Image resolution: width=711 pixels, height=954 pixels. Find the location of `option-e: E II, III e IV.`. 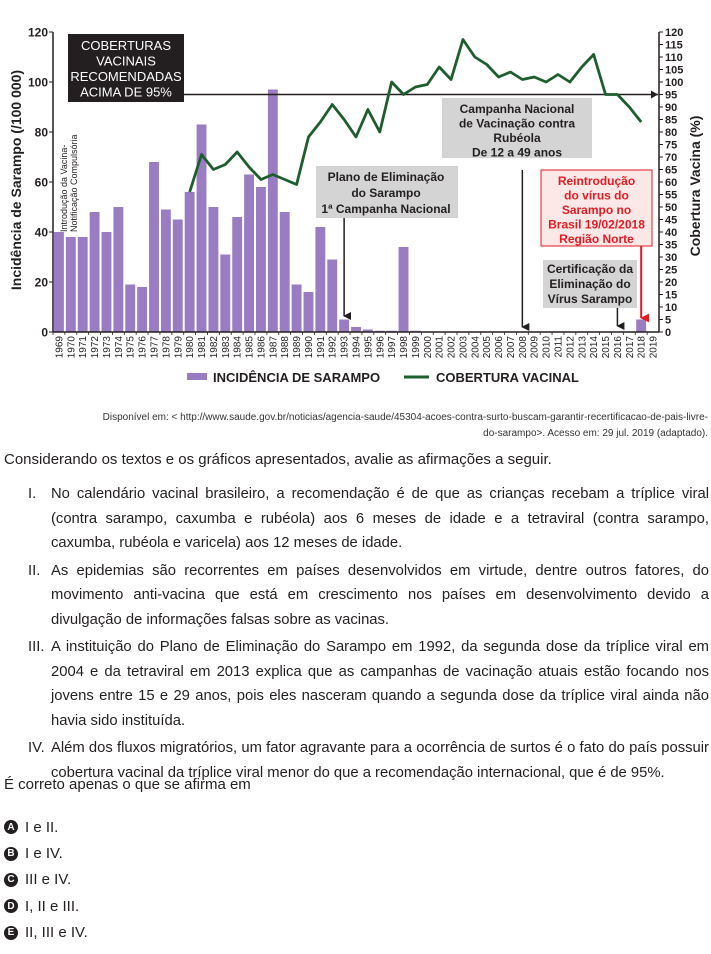

option-e: E II, III e IV. is located at coordinates (46, 933).